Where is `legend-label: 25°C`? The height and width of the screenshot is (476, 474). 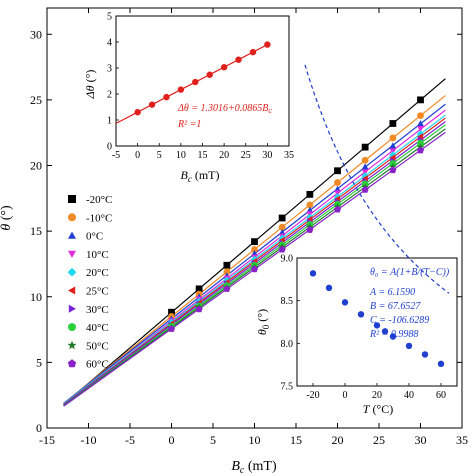
legend-label: 25°C is located at coordinates (97, 292).